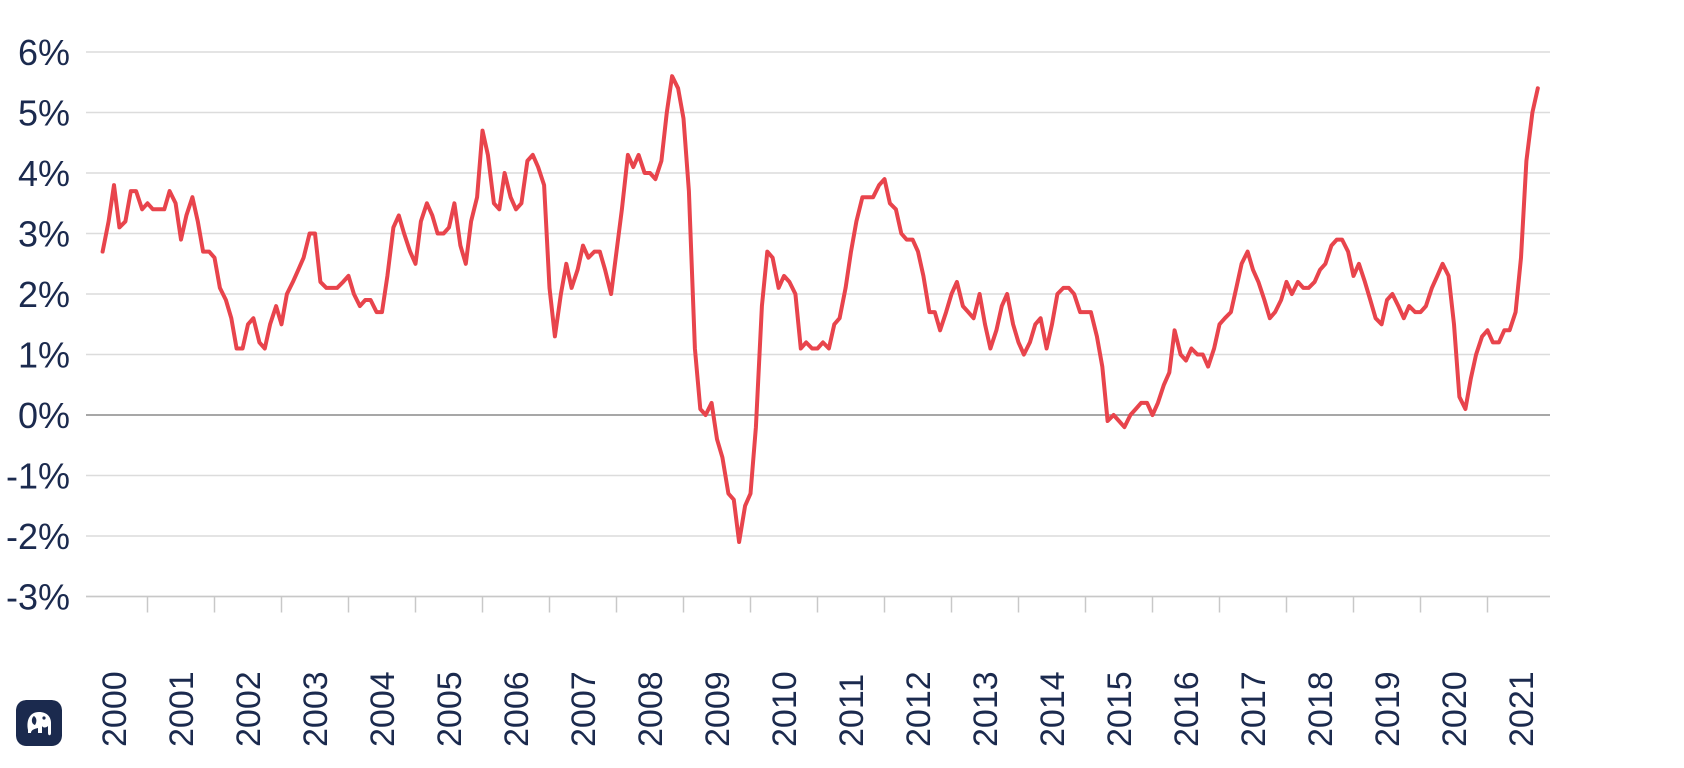  What do you see at coordinates (584, 709) in the screenshot?
I see `x-tick-label: 2007` at bounding box center [584, 709].